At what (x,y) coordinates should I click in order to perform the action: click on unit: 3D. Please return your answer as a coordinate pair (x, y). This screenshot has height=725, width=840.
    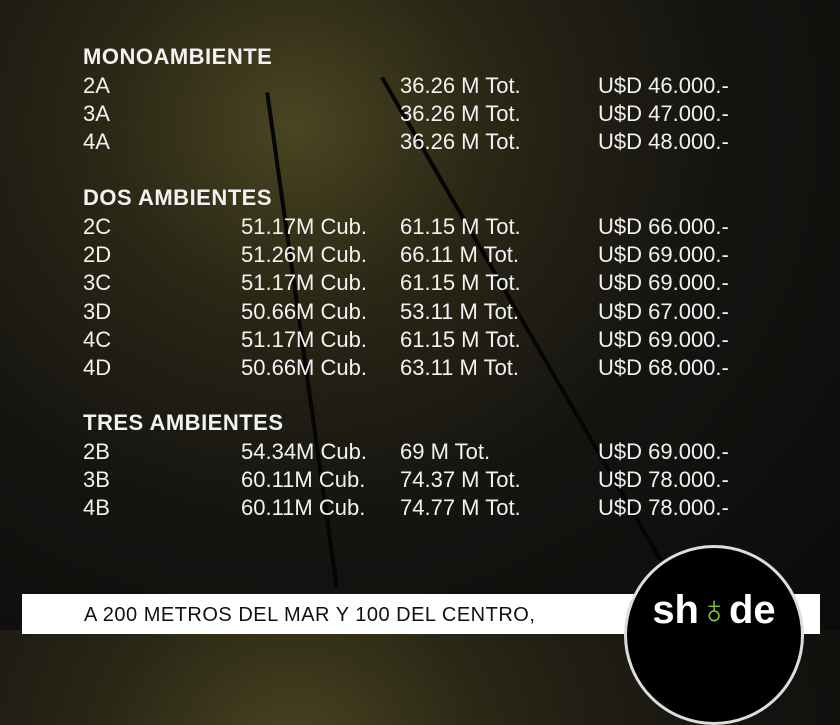
    Looking at the image, I should click on (97, 311).